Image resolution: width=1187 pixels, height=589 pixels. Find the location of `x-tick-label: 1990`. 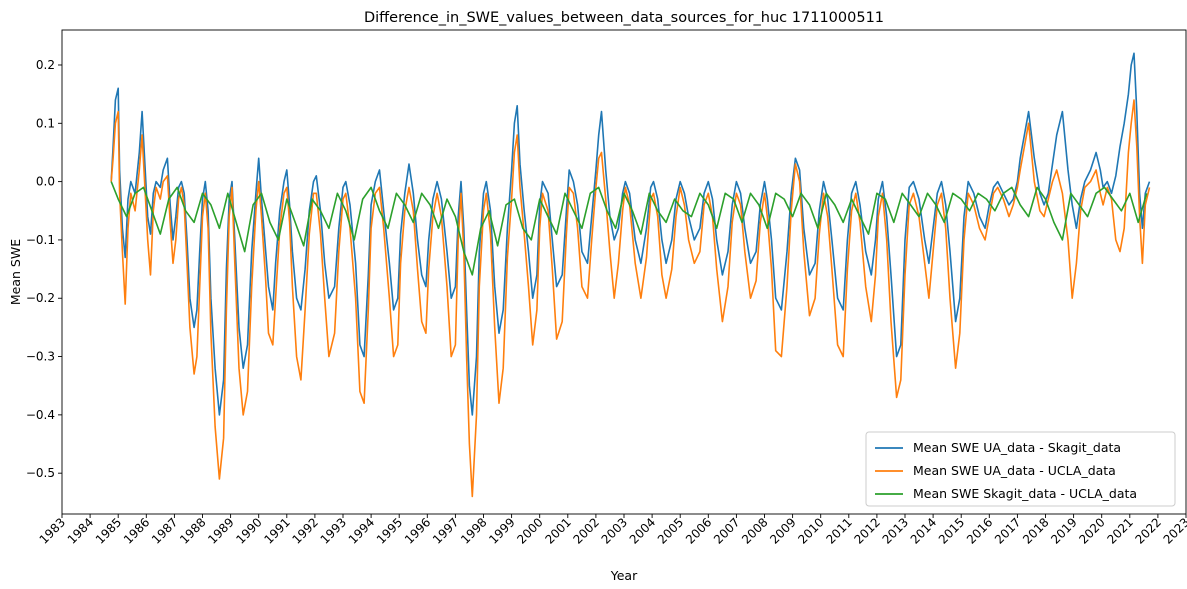

x-tick-label: 1990 is located at coordinates (248, 530).